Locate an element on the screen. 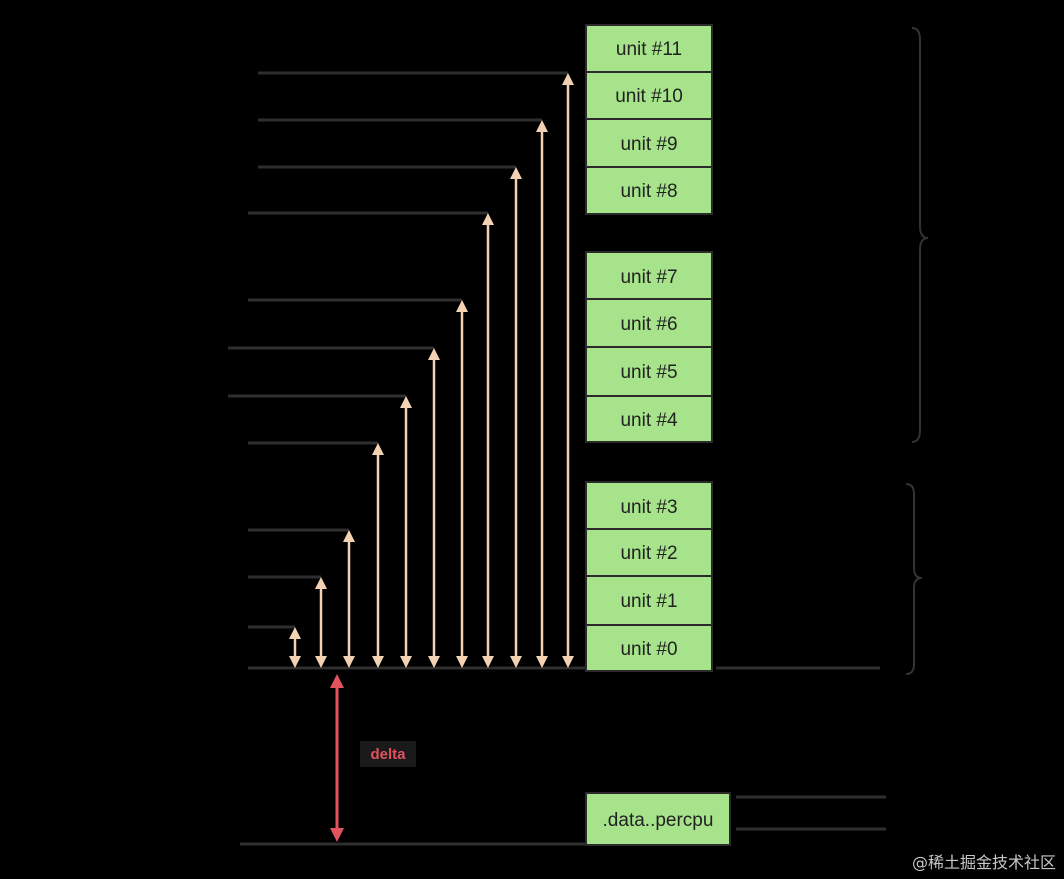 This screenshot has height=879, width=1064. unit-label: unit #9 is located at coordinates (648, 144).